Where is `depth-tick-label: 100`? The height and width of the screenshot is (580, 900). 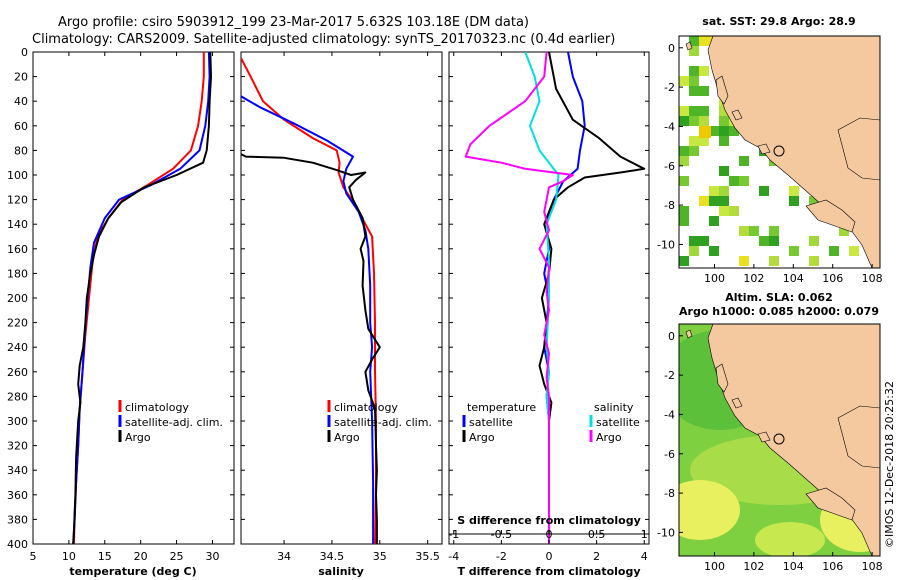 depth-tick-label: 100 is located at coordinates (17, 175).